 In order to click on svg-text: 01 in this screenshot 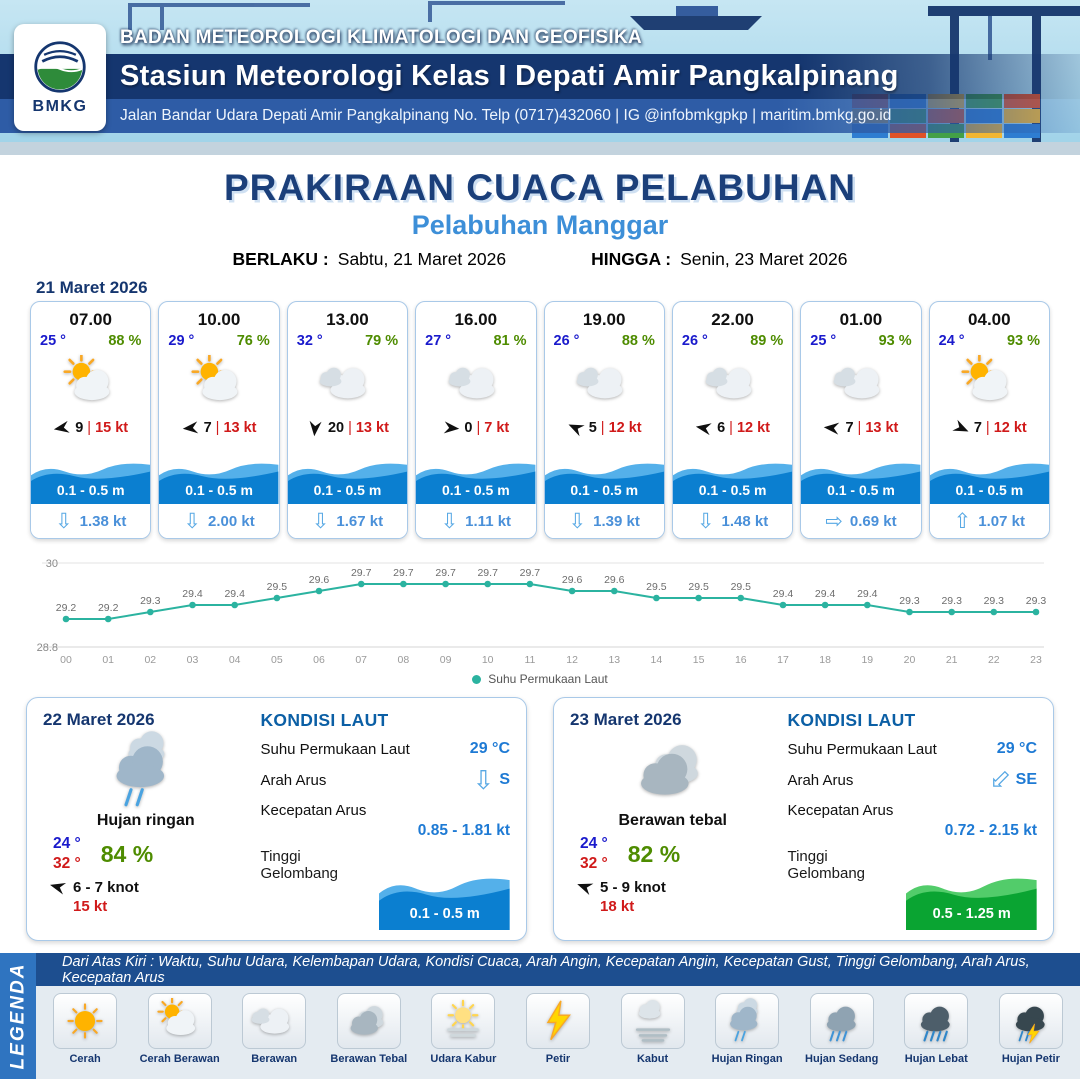, I will do `click(108, 660)`.